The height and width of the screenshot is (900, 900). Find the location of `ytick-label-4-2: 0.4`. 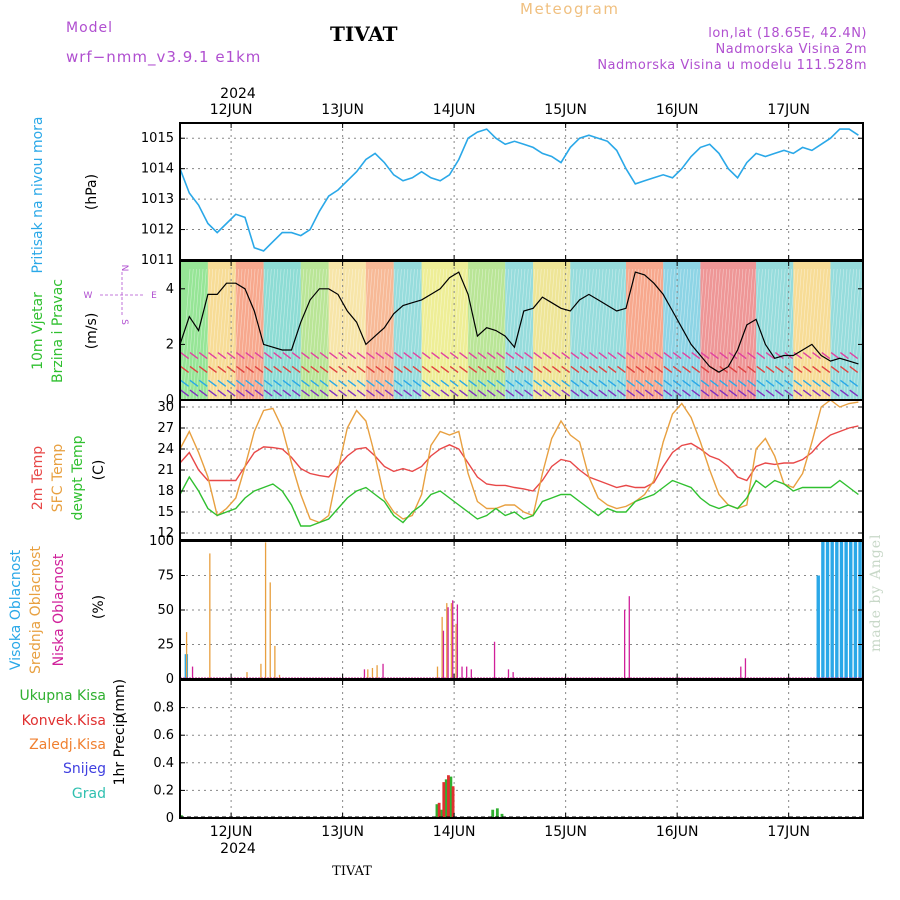

ytick-label-4-2: 0.4 is located at coordinates (163, 763).